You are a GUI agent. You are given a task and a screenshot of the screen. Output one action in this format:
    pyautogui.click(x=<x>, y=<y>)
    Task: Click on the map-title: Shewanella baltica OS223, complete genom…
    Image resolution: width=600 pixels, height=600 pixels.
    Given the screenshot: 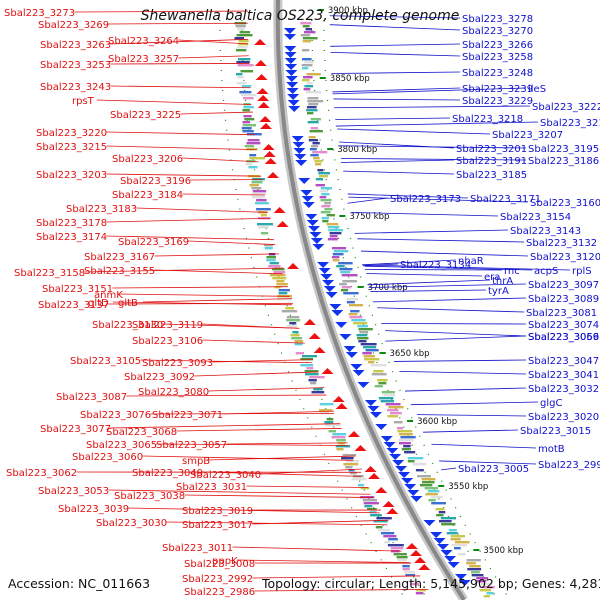 What is the action you would take?
    pyautogui.click(x=300, y=16)
    